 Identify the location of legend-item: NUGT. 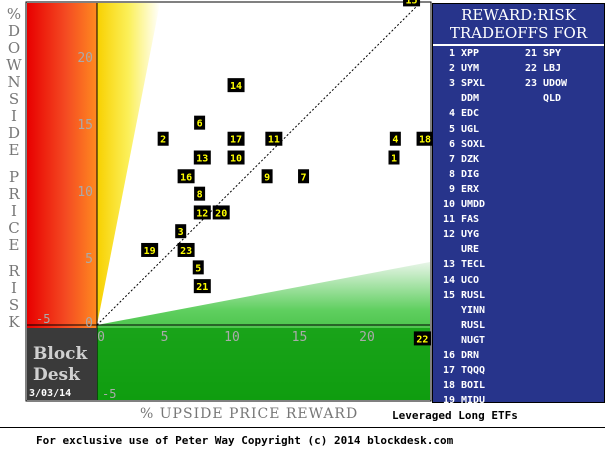
(459, 340).